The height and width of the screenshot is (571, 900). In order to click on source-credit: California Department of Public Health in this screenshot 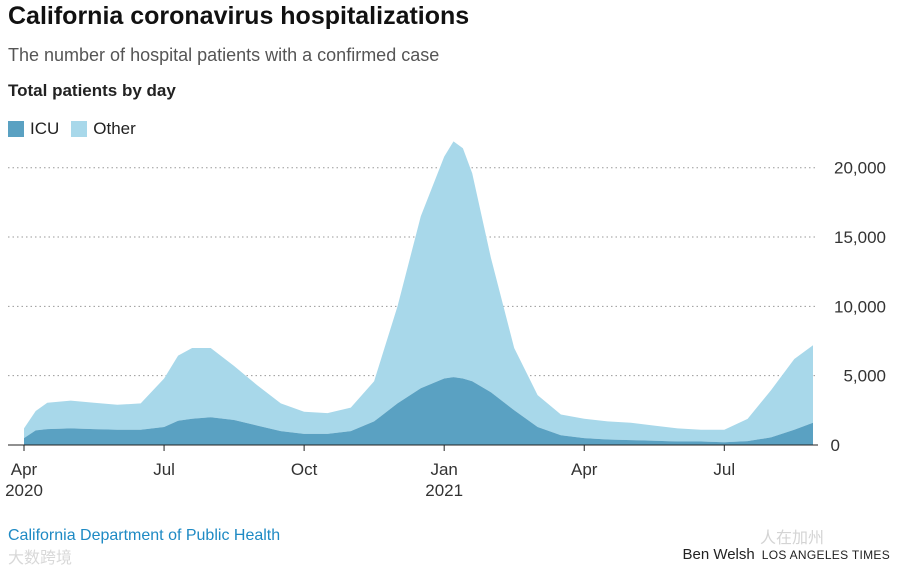, I will do `click(144, 535)`.